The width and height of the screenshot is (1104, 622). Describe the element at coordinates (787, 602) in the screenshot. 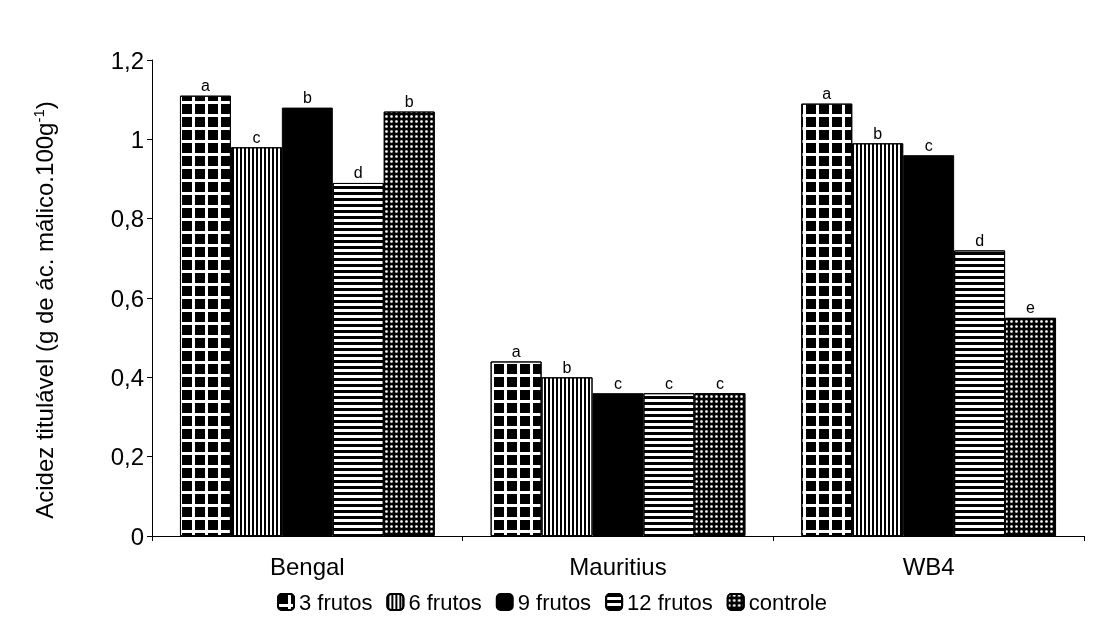

I see `legend-label: controle` at that location.